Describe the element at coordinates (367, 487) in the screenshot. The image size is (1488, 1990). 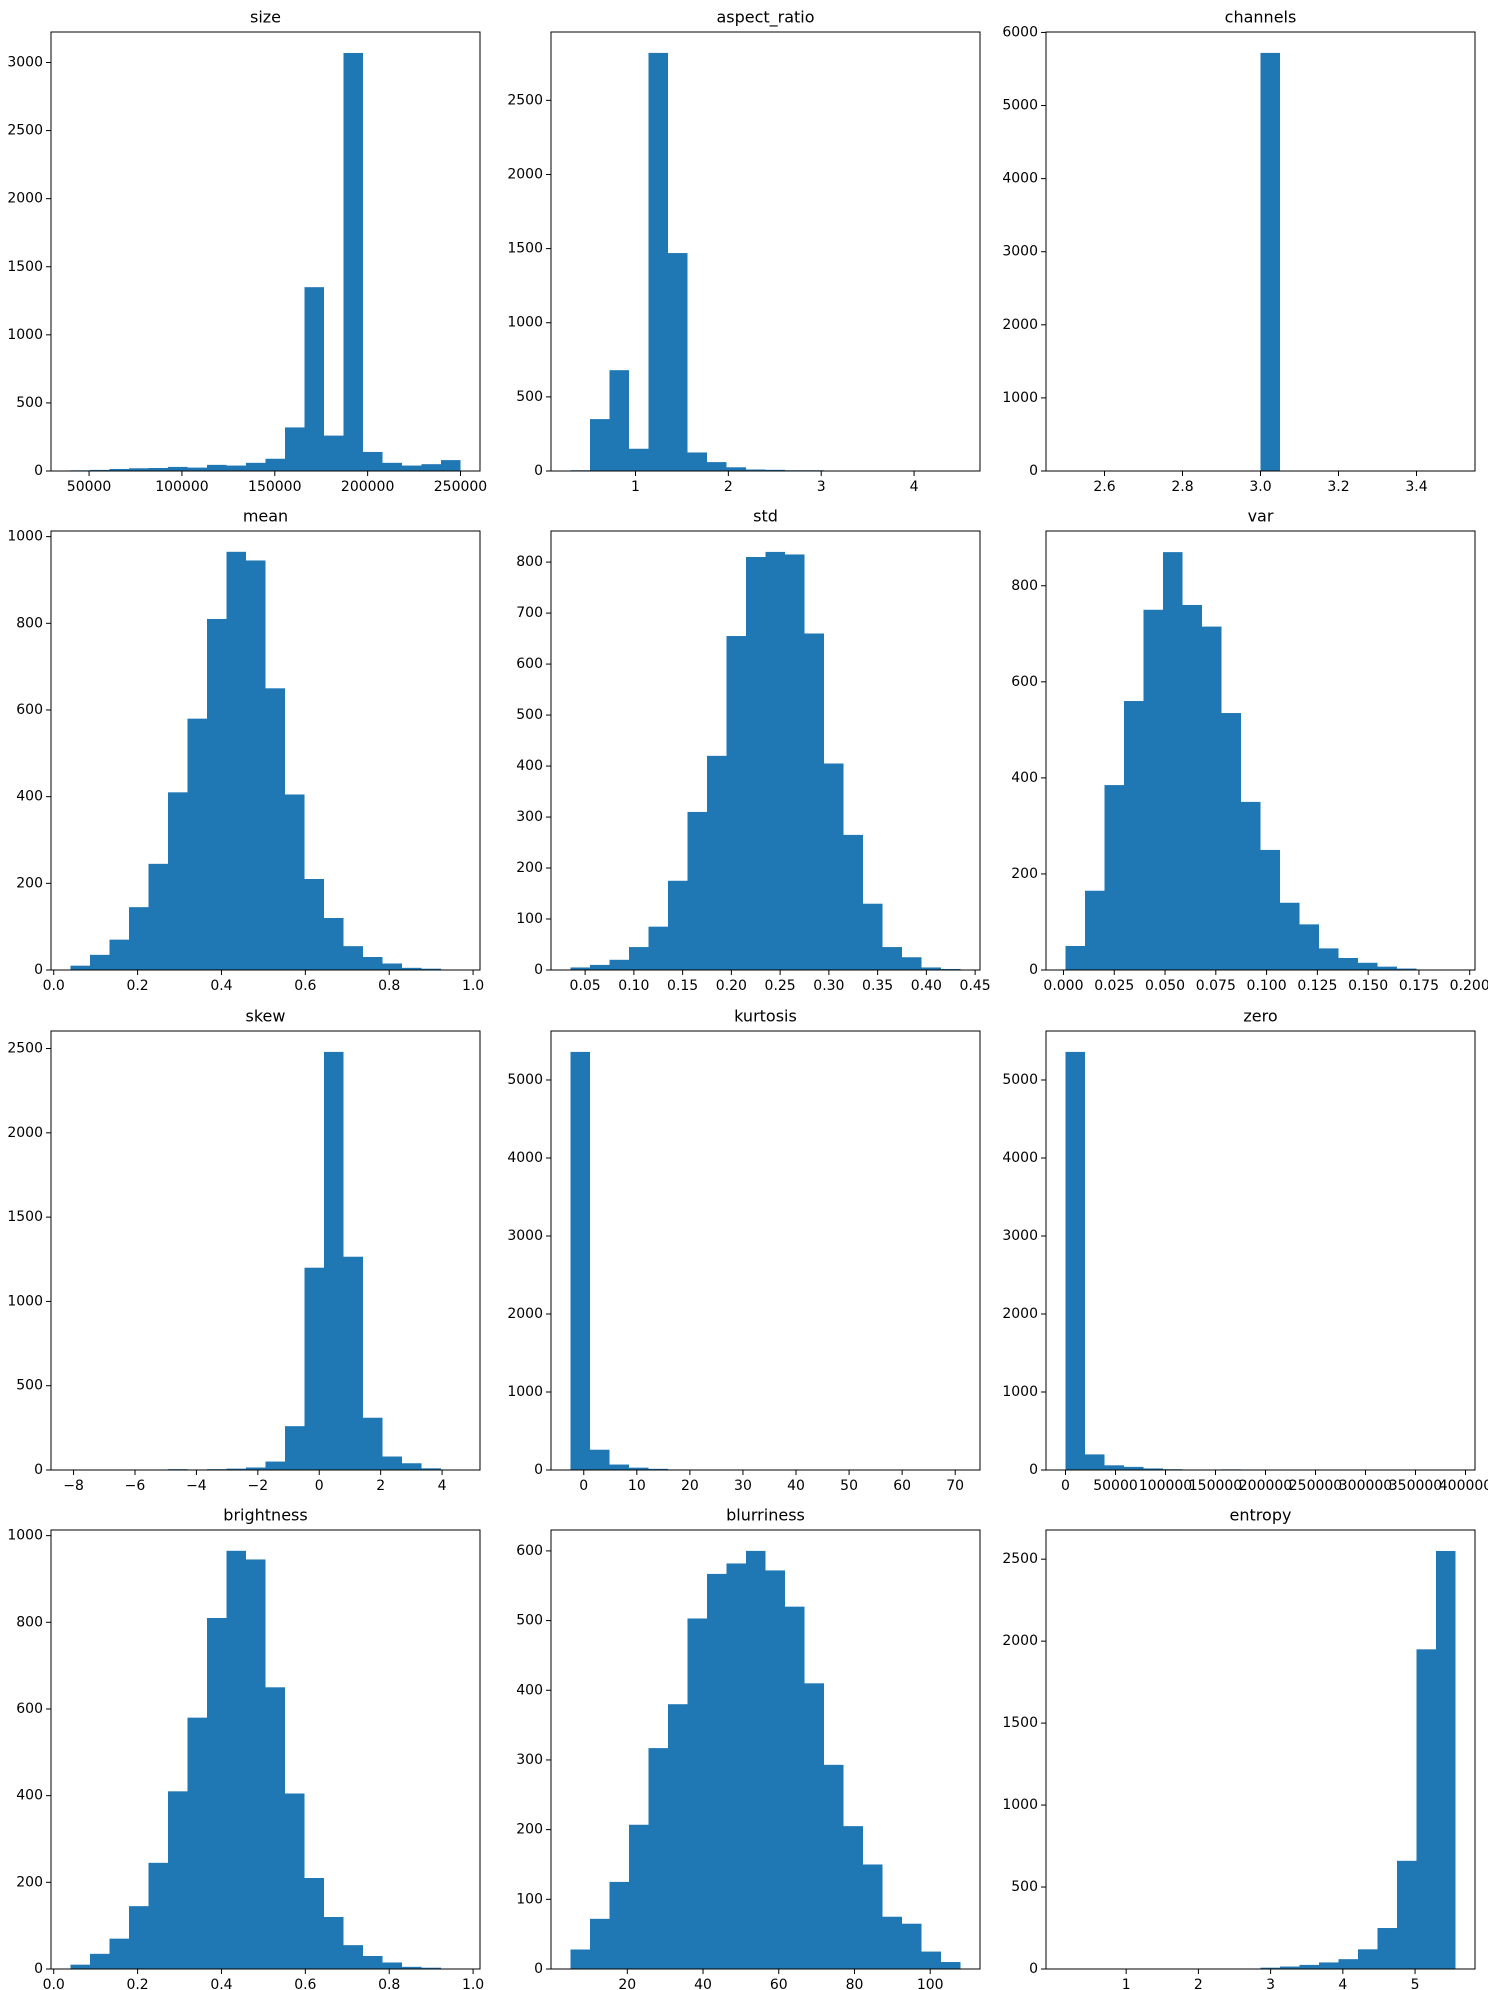
I see `x-tick-label: 200000` at that location.